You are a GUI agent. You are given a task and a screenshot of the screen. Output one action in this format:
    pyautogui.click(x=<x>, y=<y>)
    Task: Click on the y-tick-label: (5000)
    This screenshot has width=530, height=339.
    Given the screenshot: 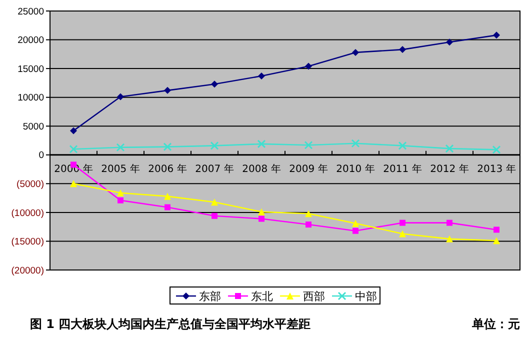 What is the action you would take?
    pyautogui.click(x=30, y=184)
    